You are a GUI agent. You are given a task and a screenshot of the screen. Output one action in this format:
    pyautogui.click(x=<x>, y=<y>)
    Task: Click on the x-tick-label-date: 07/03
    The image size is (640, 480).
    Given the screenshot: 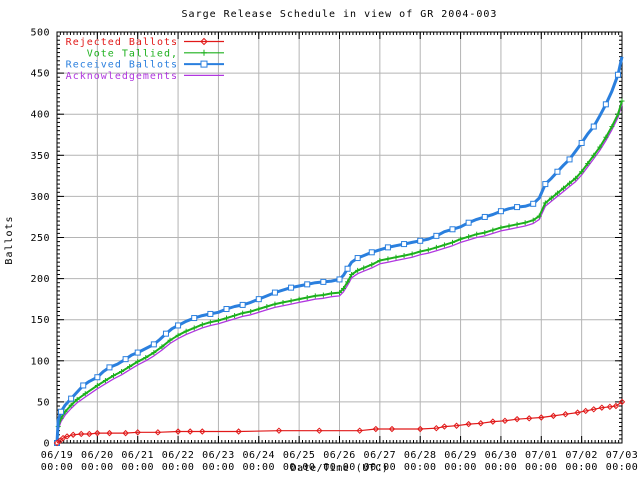 What is the action you would take?
    pyautogui.click(x=622, y=455)
    